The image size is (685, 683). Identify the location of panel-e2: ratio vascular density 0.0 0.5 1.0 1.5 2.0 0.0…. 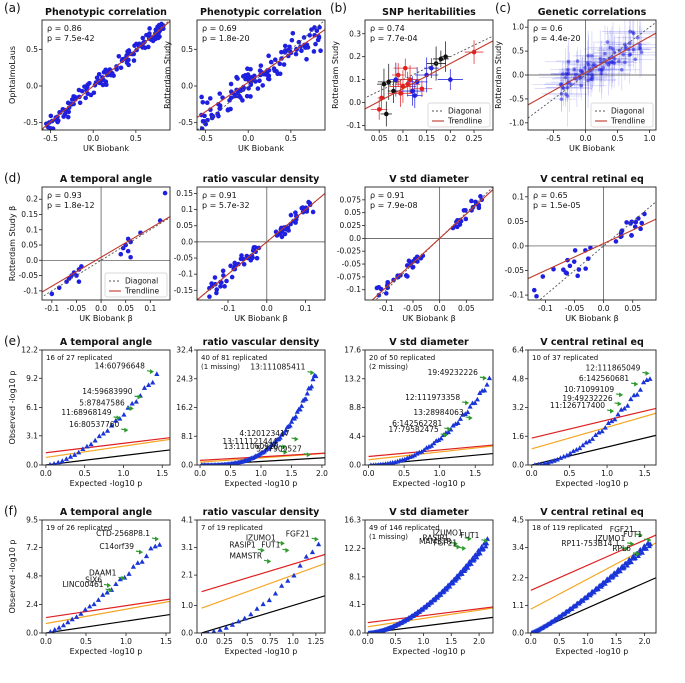
(252, 412).